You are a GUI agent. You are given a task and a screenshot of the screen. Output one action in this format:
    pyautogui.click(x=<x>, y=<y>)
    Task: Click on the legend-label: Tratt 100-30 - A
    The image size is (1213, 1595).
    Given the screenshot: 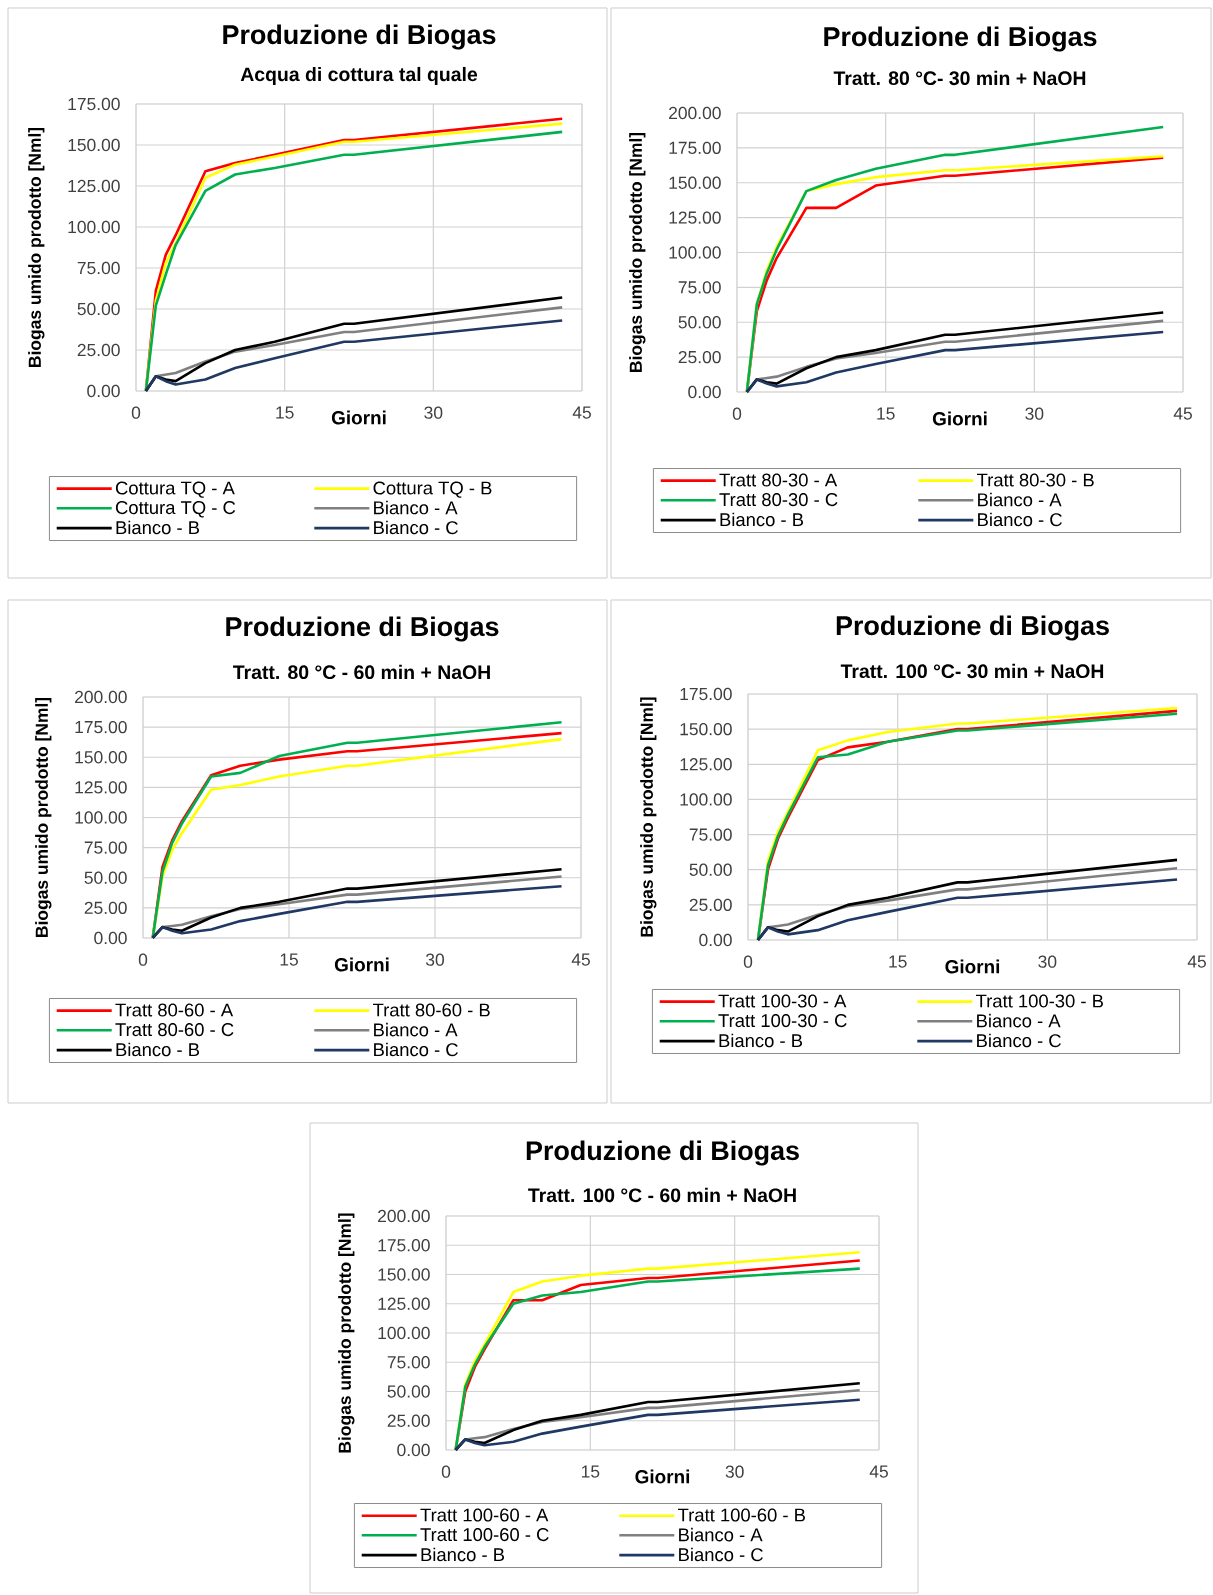 What is the action you would take?
    pyautogui.click(x=782, y=1001)
    